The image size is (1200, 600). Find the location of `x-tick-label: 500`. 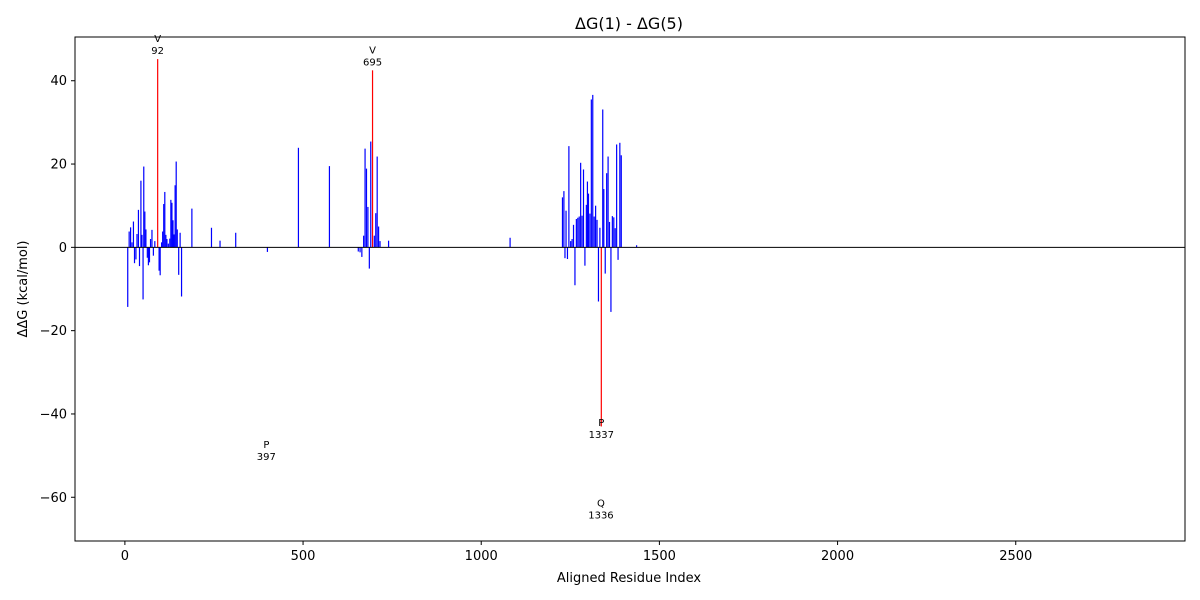

x-tick-label: 500 is located at coordinates (303, 556).